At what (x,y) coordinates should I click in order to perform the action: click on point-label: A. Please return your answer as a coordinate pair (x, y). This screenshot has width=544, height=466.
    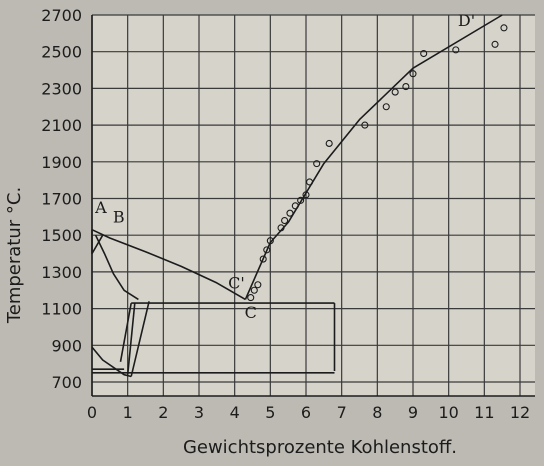
    Looking at the image, I should click on (100, 207).